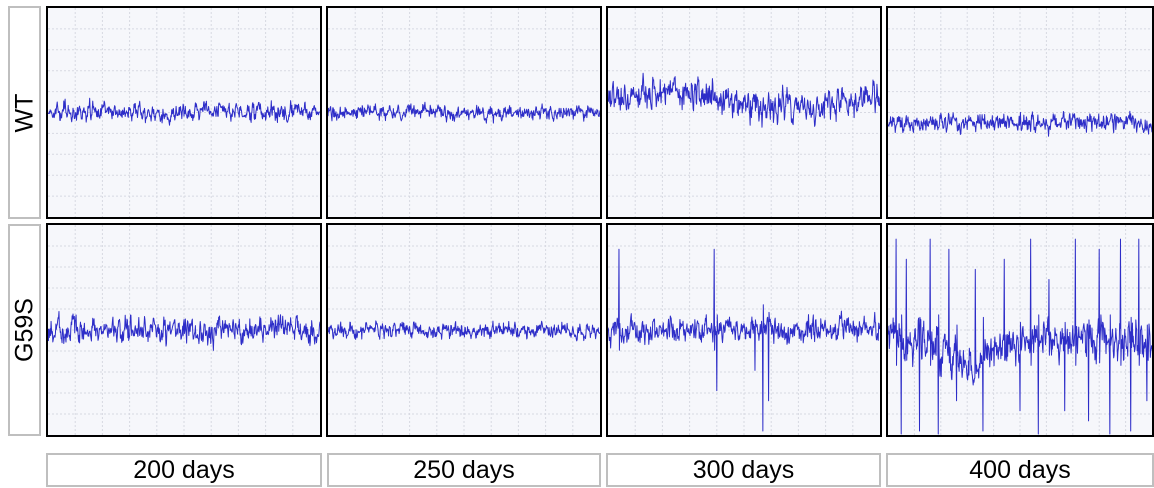  I want to click on column-label-250-days-text: 250 days, so click(464, 469).